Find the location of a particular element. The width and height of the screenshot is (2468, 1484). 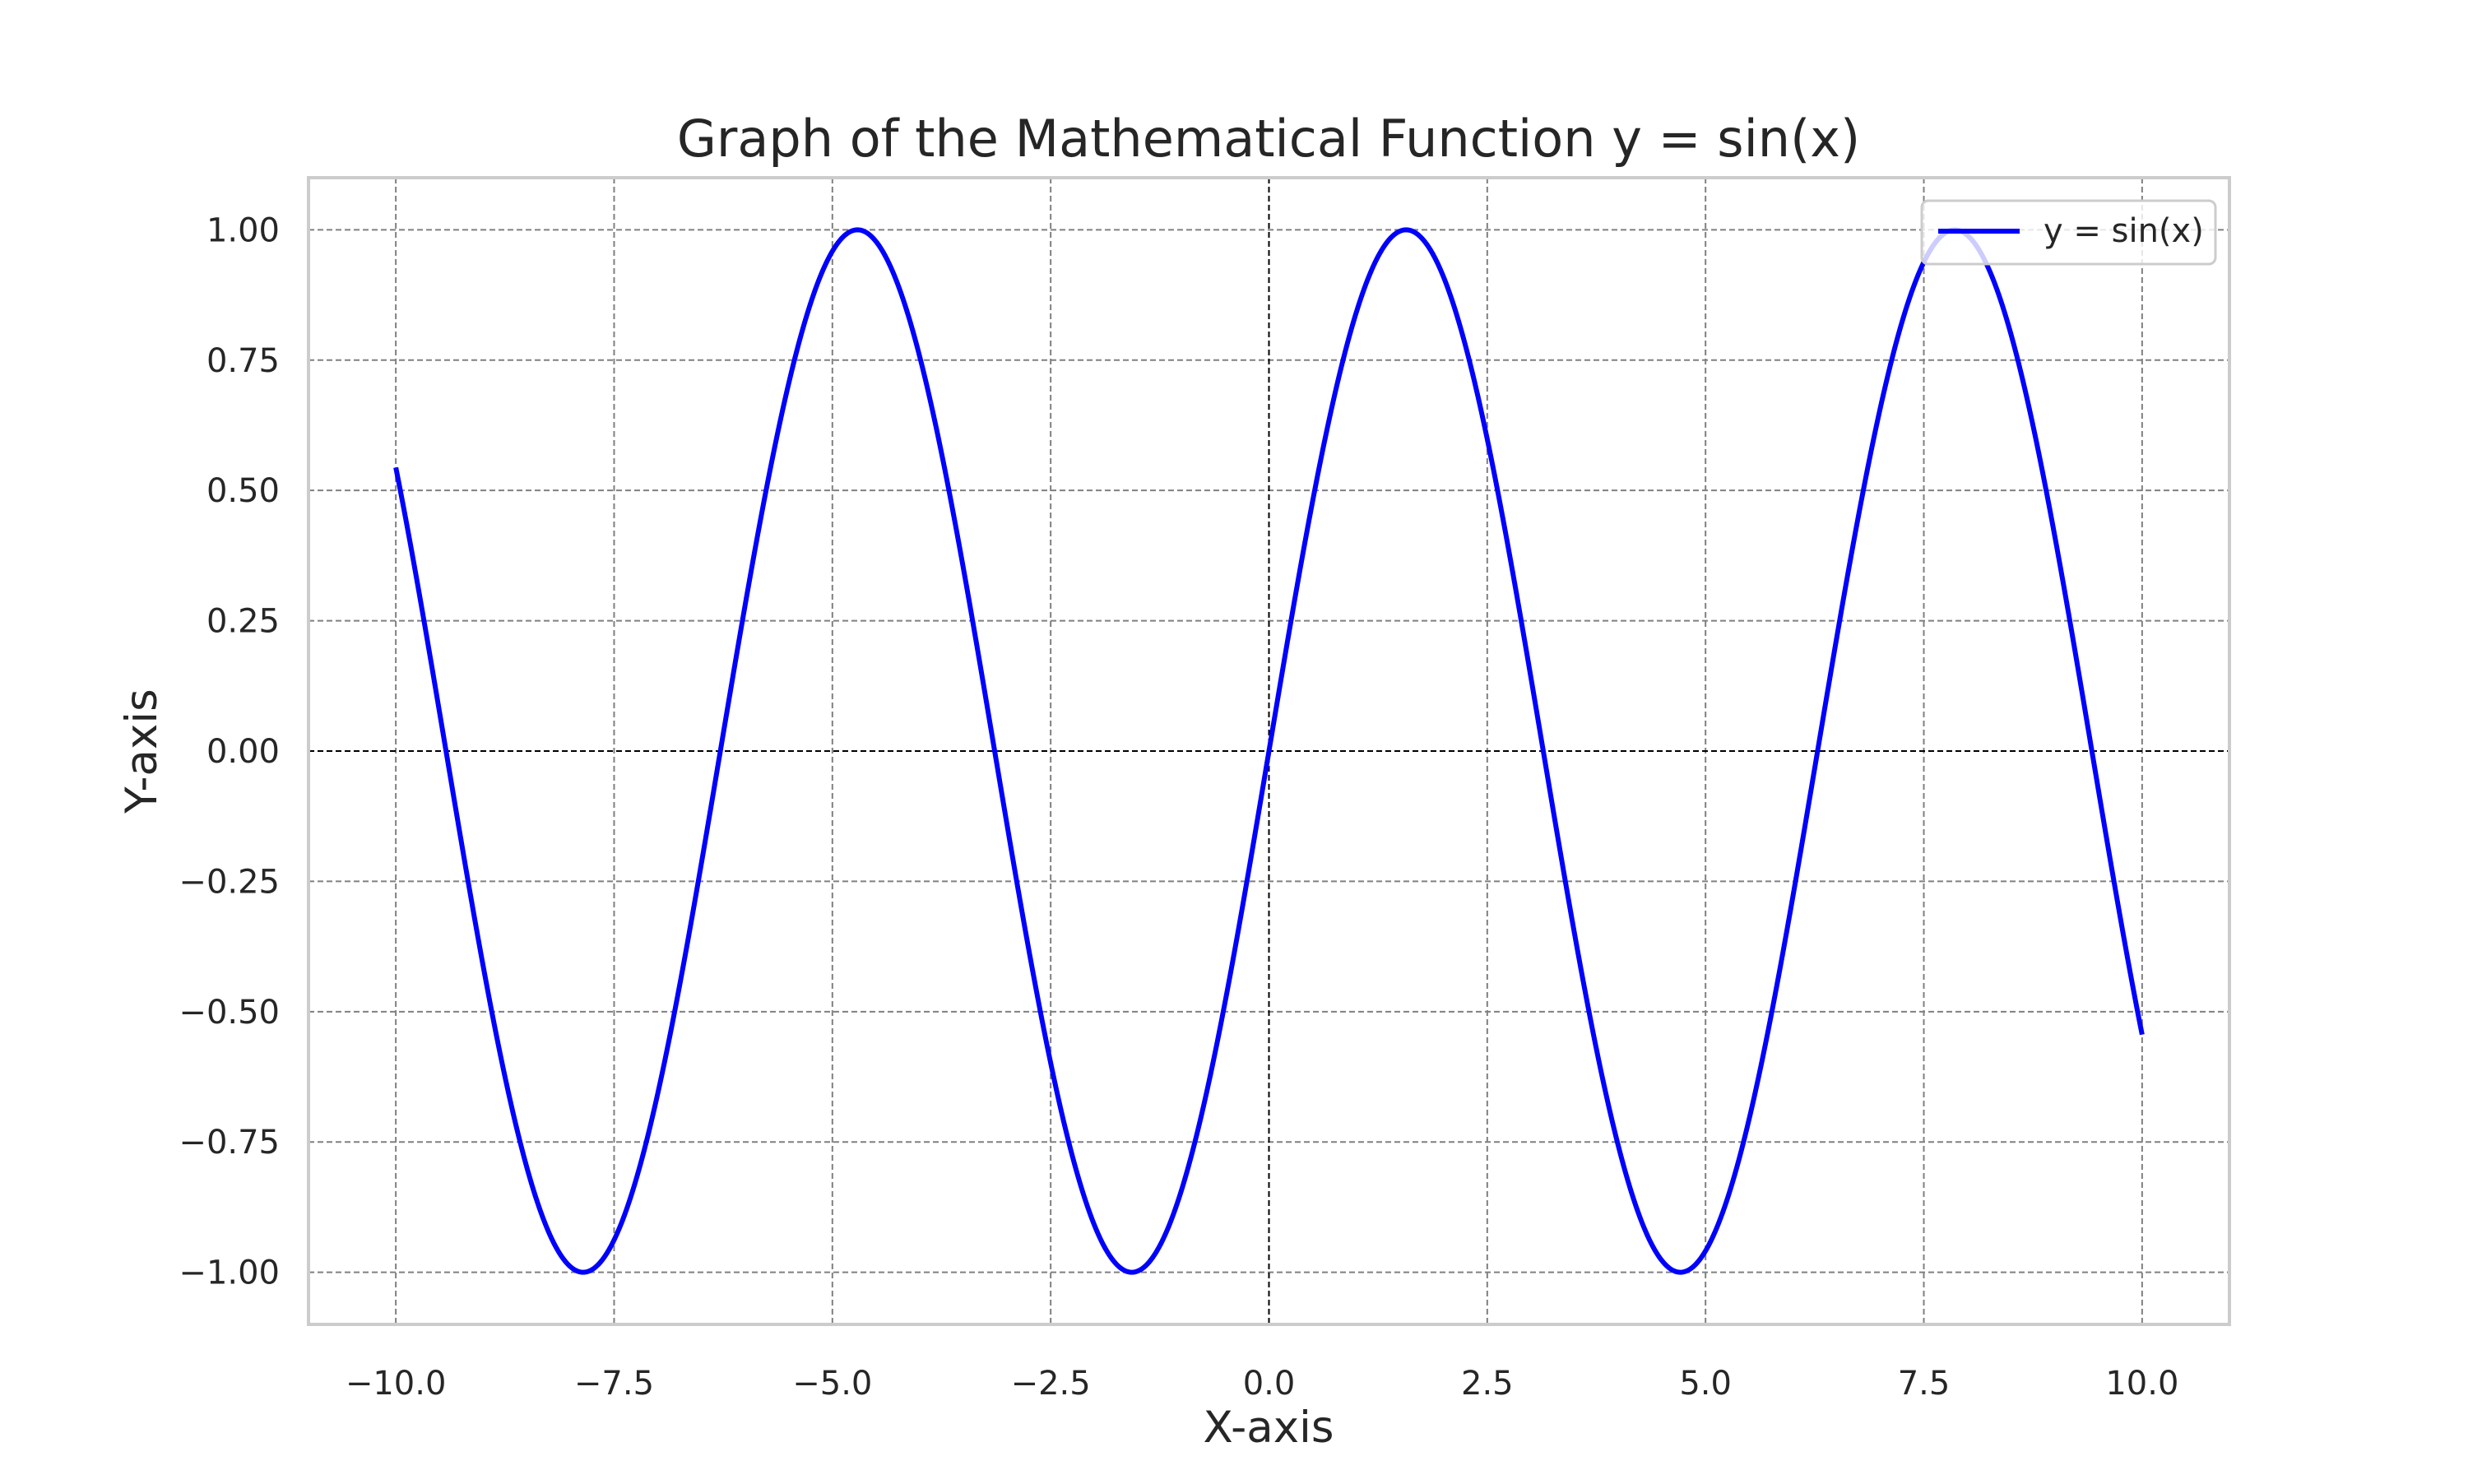

y-tick-label: 1.00 is located at coordinates (243, 230).